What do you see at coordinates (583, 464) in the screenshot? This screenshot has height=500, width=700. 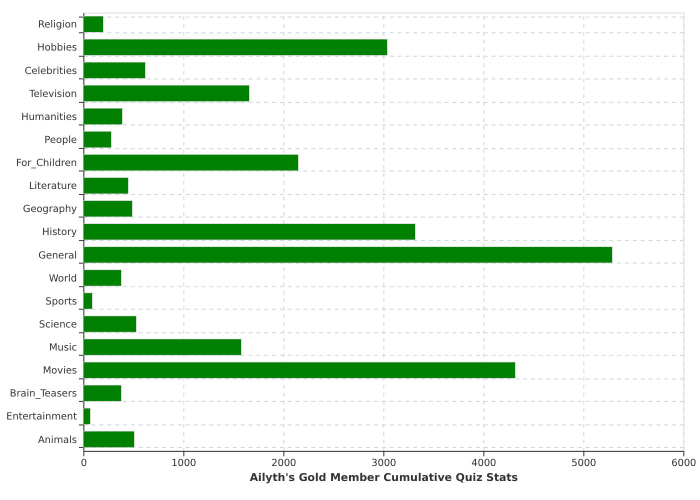 I see `x-tick-label: 5000` at bounding box center [583, 464].